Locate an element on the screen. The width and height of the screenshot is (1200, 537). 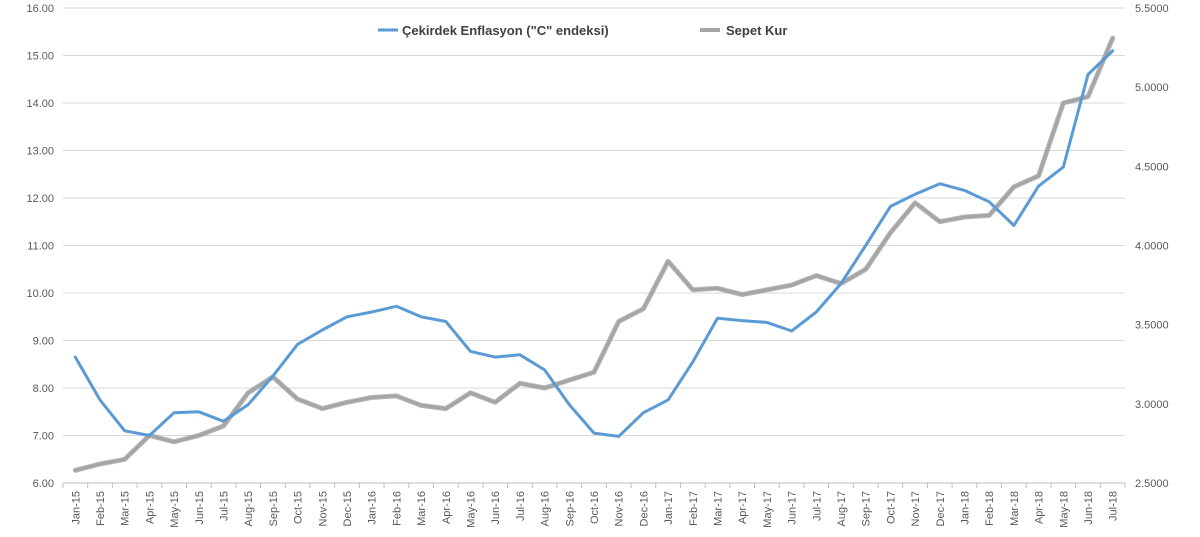
x-axis-tick-label: Nov-17 is located at coordinates (916, 508).